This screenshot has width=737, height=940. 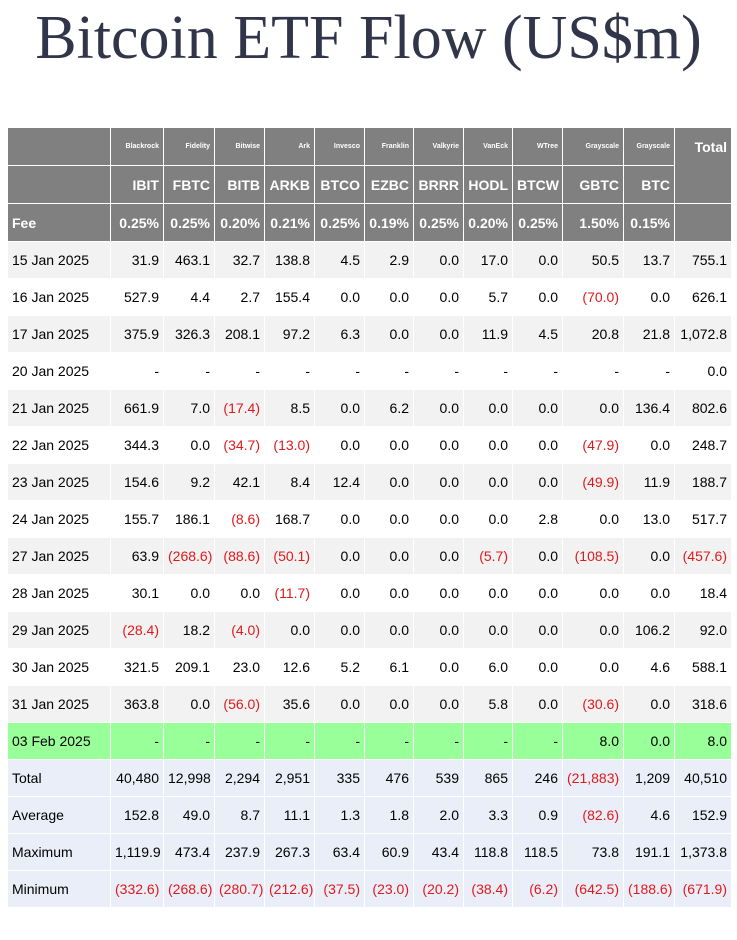 I want to click on flow-value: 208.1, so click(x=239, y=334).